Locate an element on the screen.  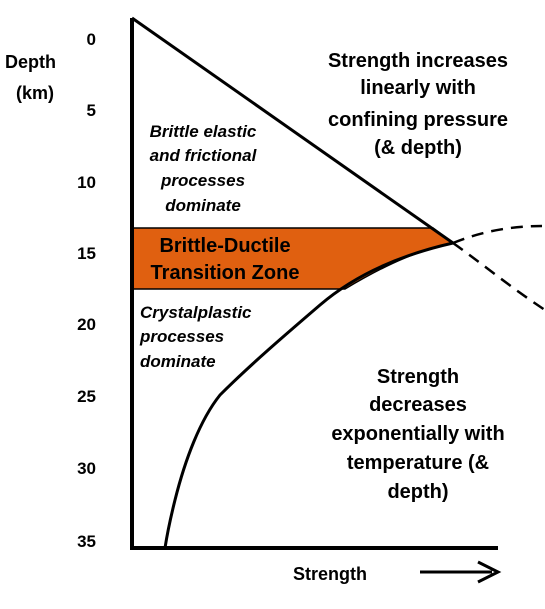
depth-tick: 20 is located at coordinates (86, 324).